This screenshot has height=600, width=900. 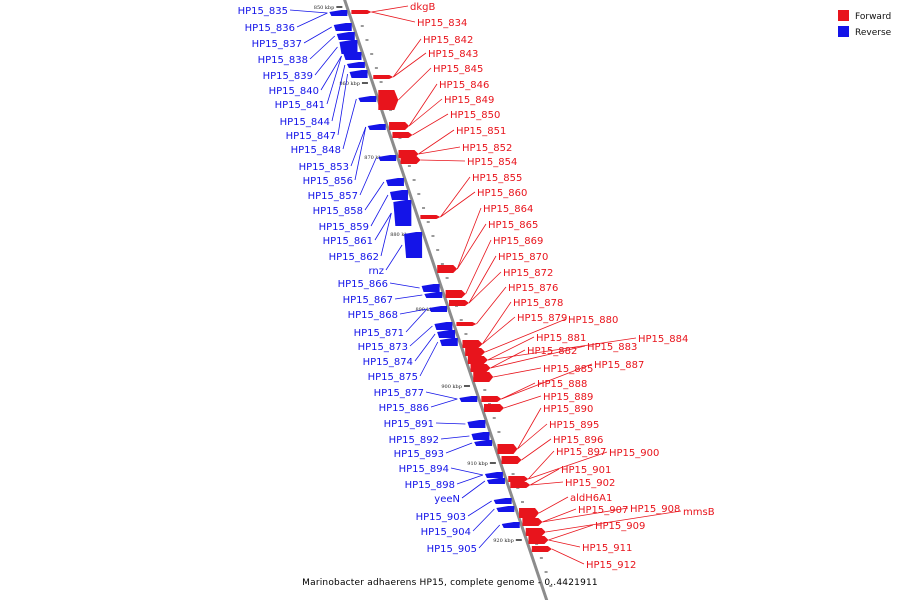 What do you see at coordinates (475, 115) in the screenshot?
I see `forward-gene-label: HP15_850` at bounding box center [475, 115].